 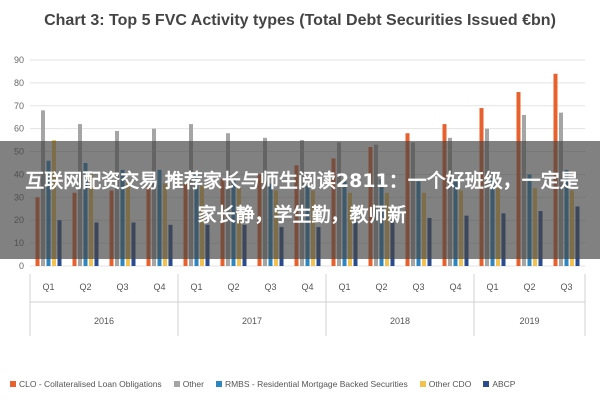 I want to click on x-tick-labels: Q1 Q2 Q3 Q4 Q1 Q2 Q3 Q4 Q1 Q2 Q3 Q4 Q1 Q2 Q3, so click(x=307, y=287).